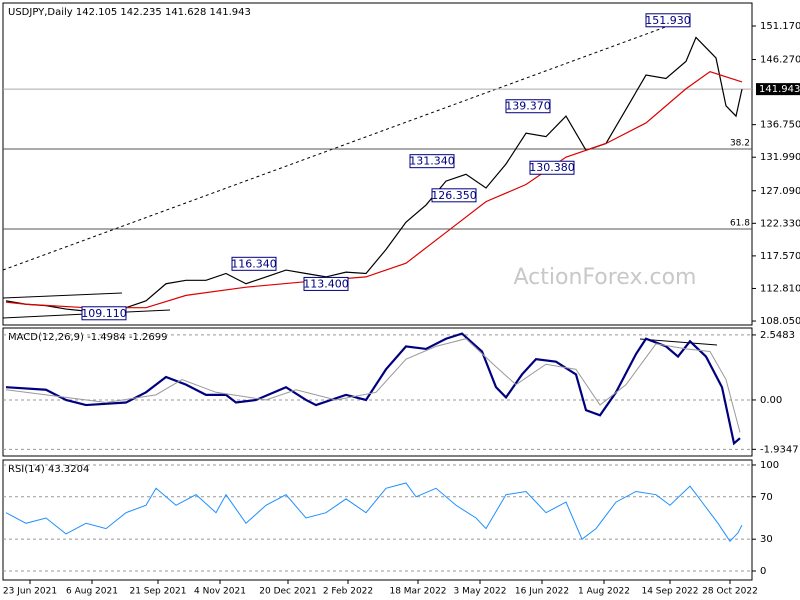 Image resolution: width=800 pixels, height=600 pixels. Describe the element at coordinates (288, 592) in the screenshot. I see `x-tick-label: 20 Dec 2021` at that location.